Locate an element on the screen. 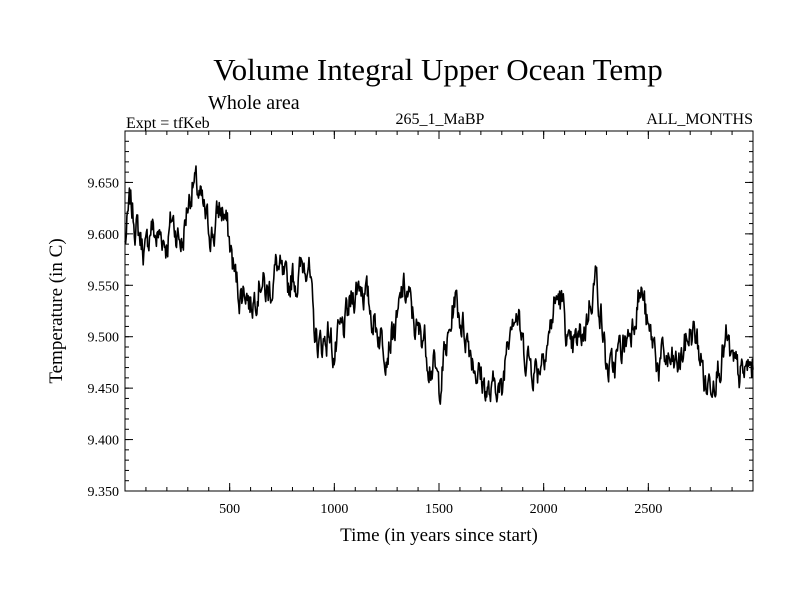  run-label: 265_1_MaBP is located at coordinates (440, 119).